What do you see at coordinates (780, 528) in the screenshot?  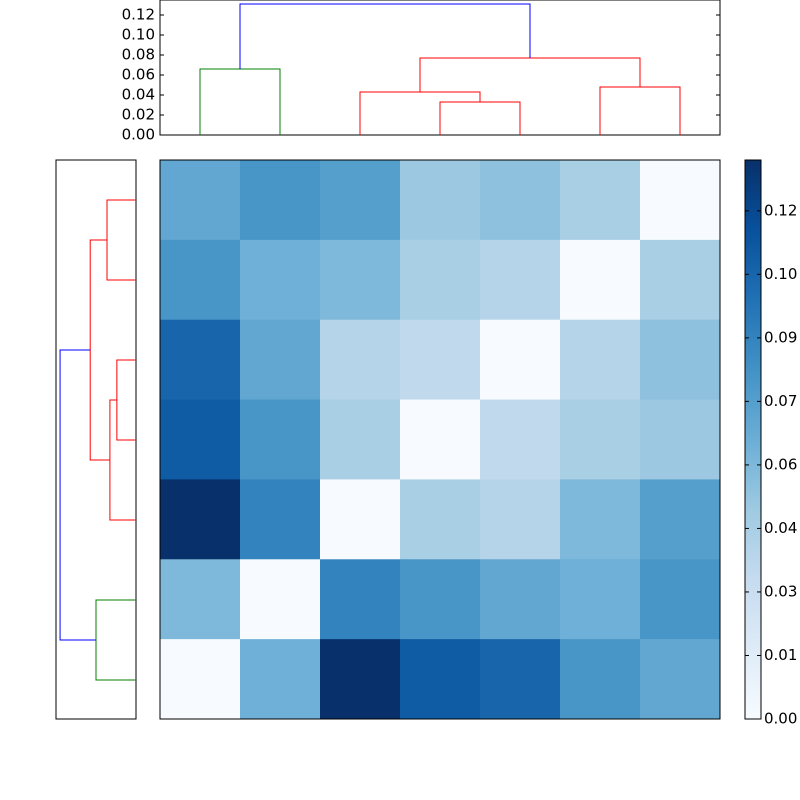 I see `colorbar-tick-label: 0.04` at bounding box center [780, 528].